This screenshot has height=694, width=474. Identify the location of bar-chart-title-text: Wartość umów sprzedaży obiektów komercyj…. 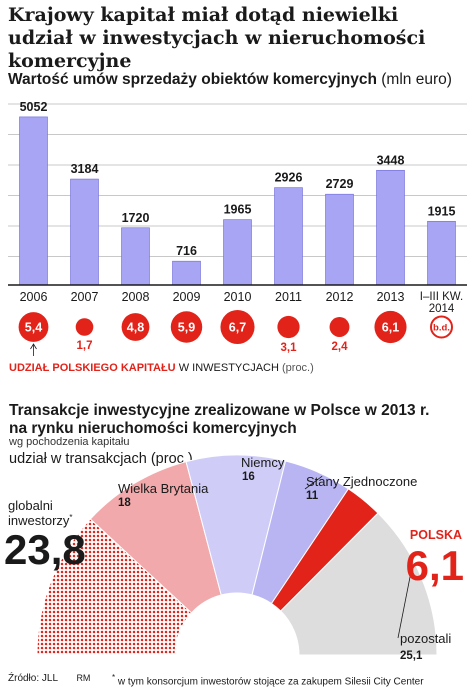
(192, 79).